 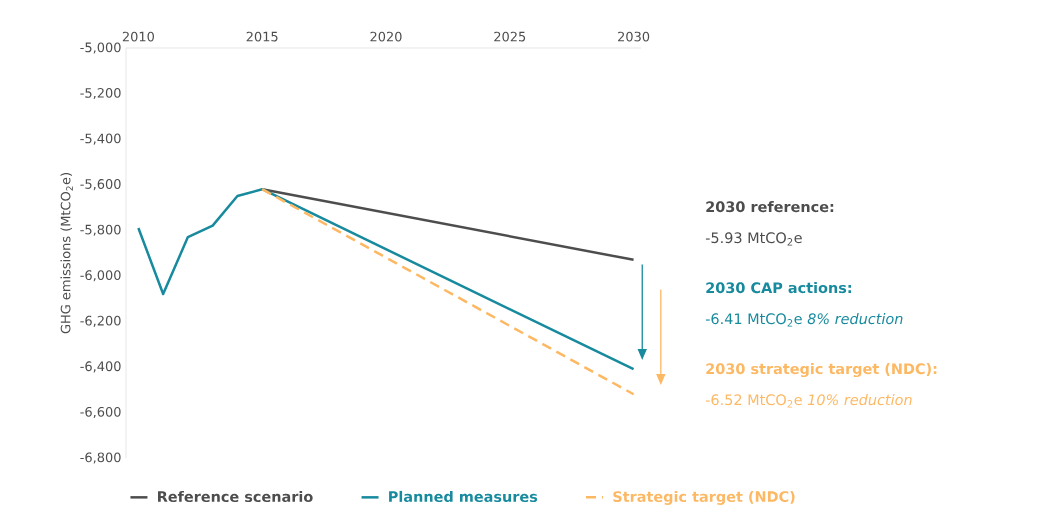 I want to click on y-tick-label: -6,800, so click(x=100, y=458).